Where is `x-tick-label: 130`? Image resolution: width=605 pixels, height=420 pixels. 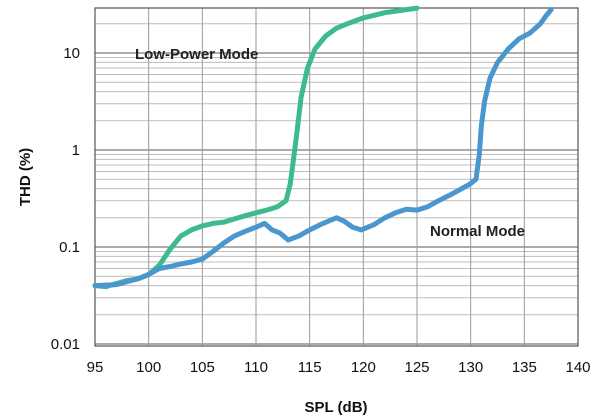
x-tick-label: 130 is located at coordinates (470, 367).